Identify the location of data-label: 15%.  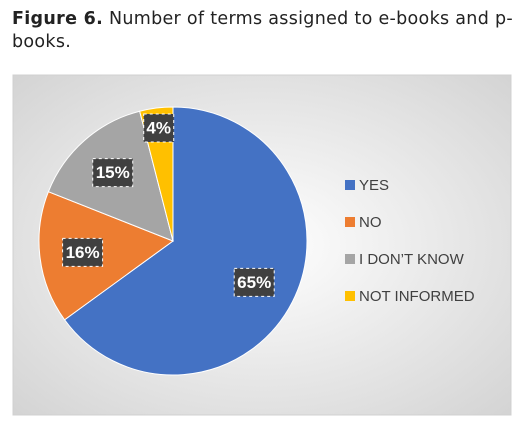
(113, 172).